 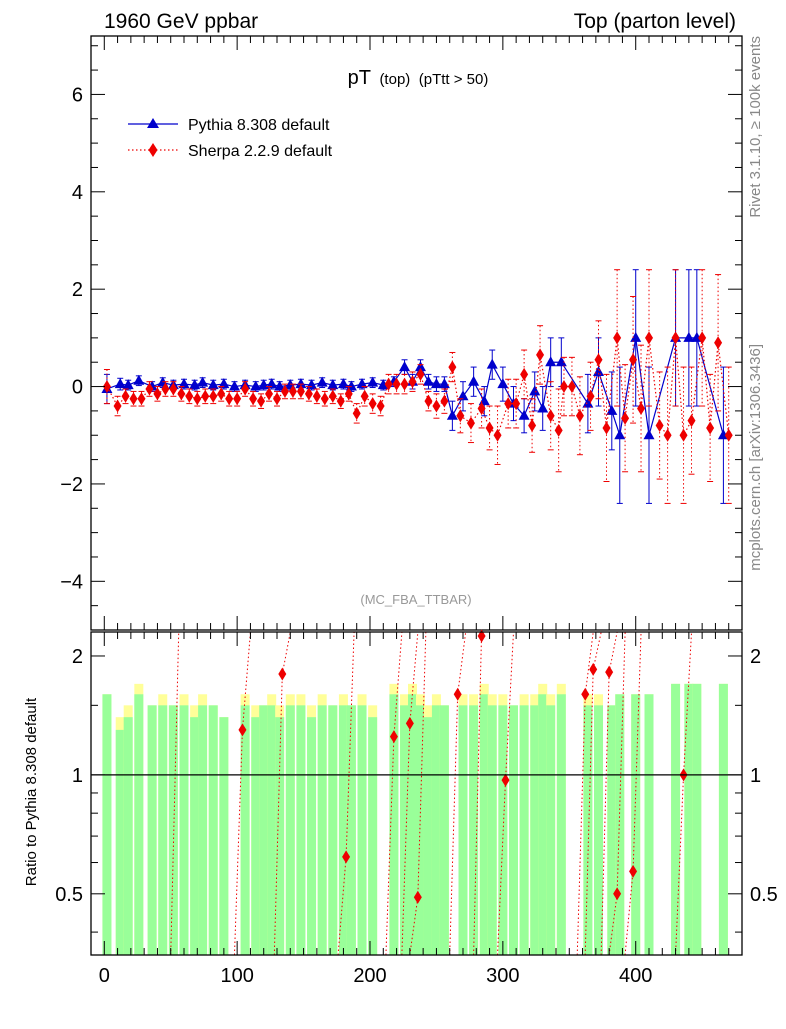 What do you see at coordinates (502, 976) in the screenshot?
I see `xtick-label-3: 300` at bounding box center [502, 976].